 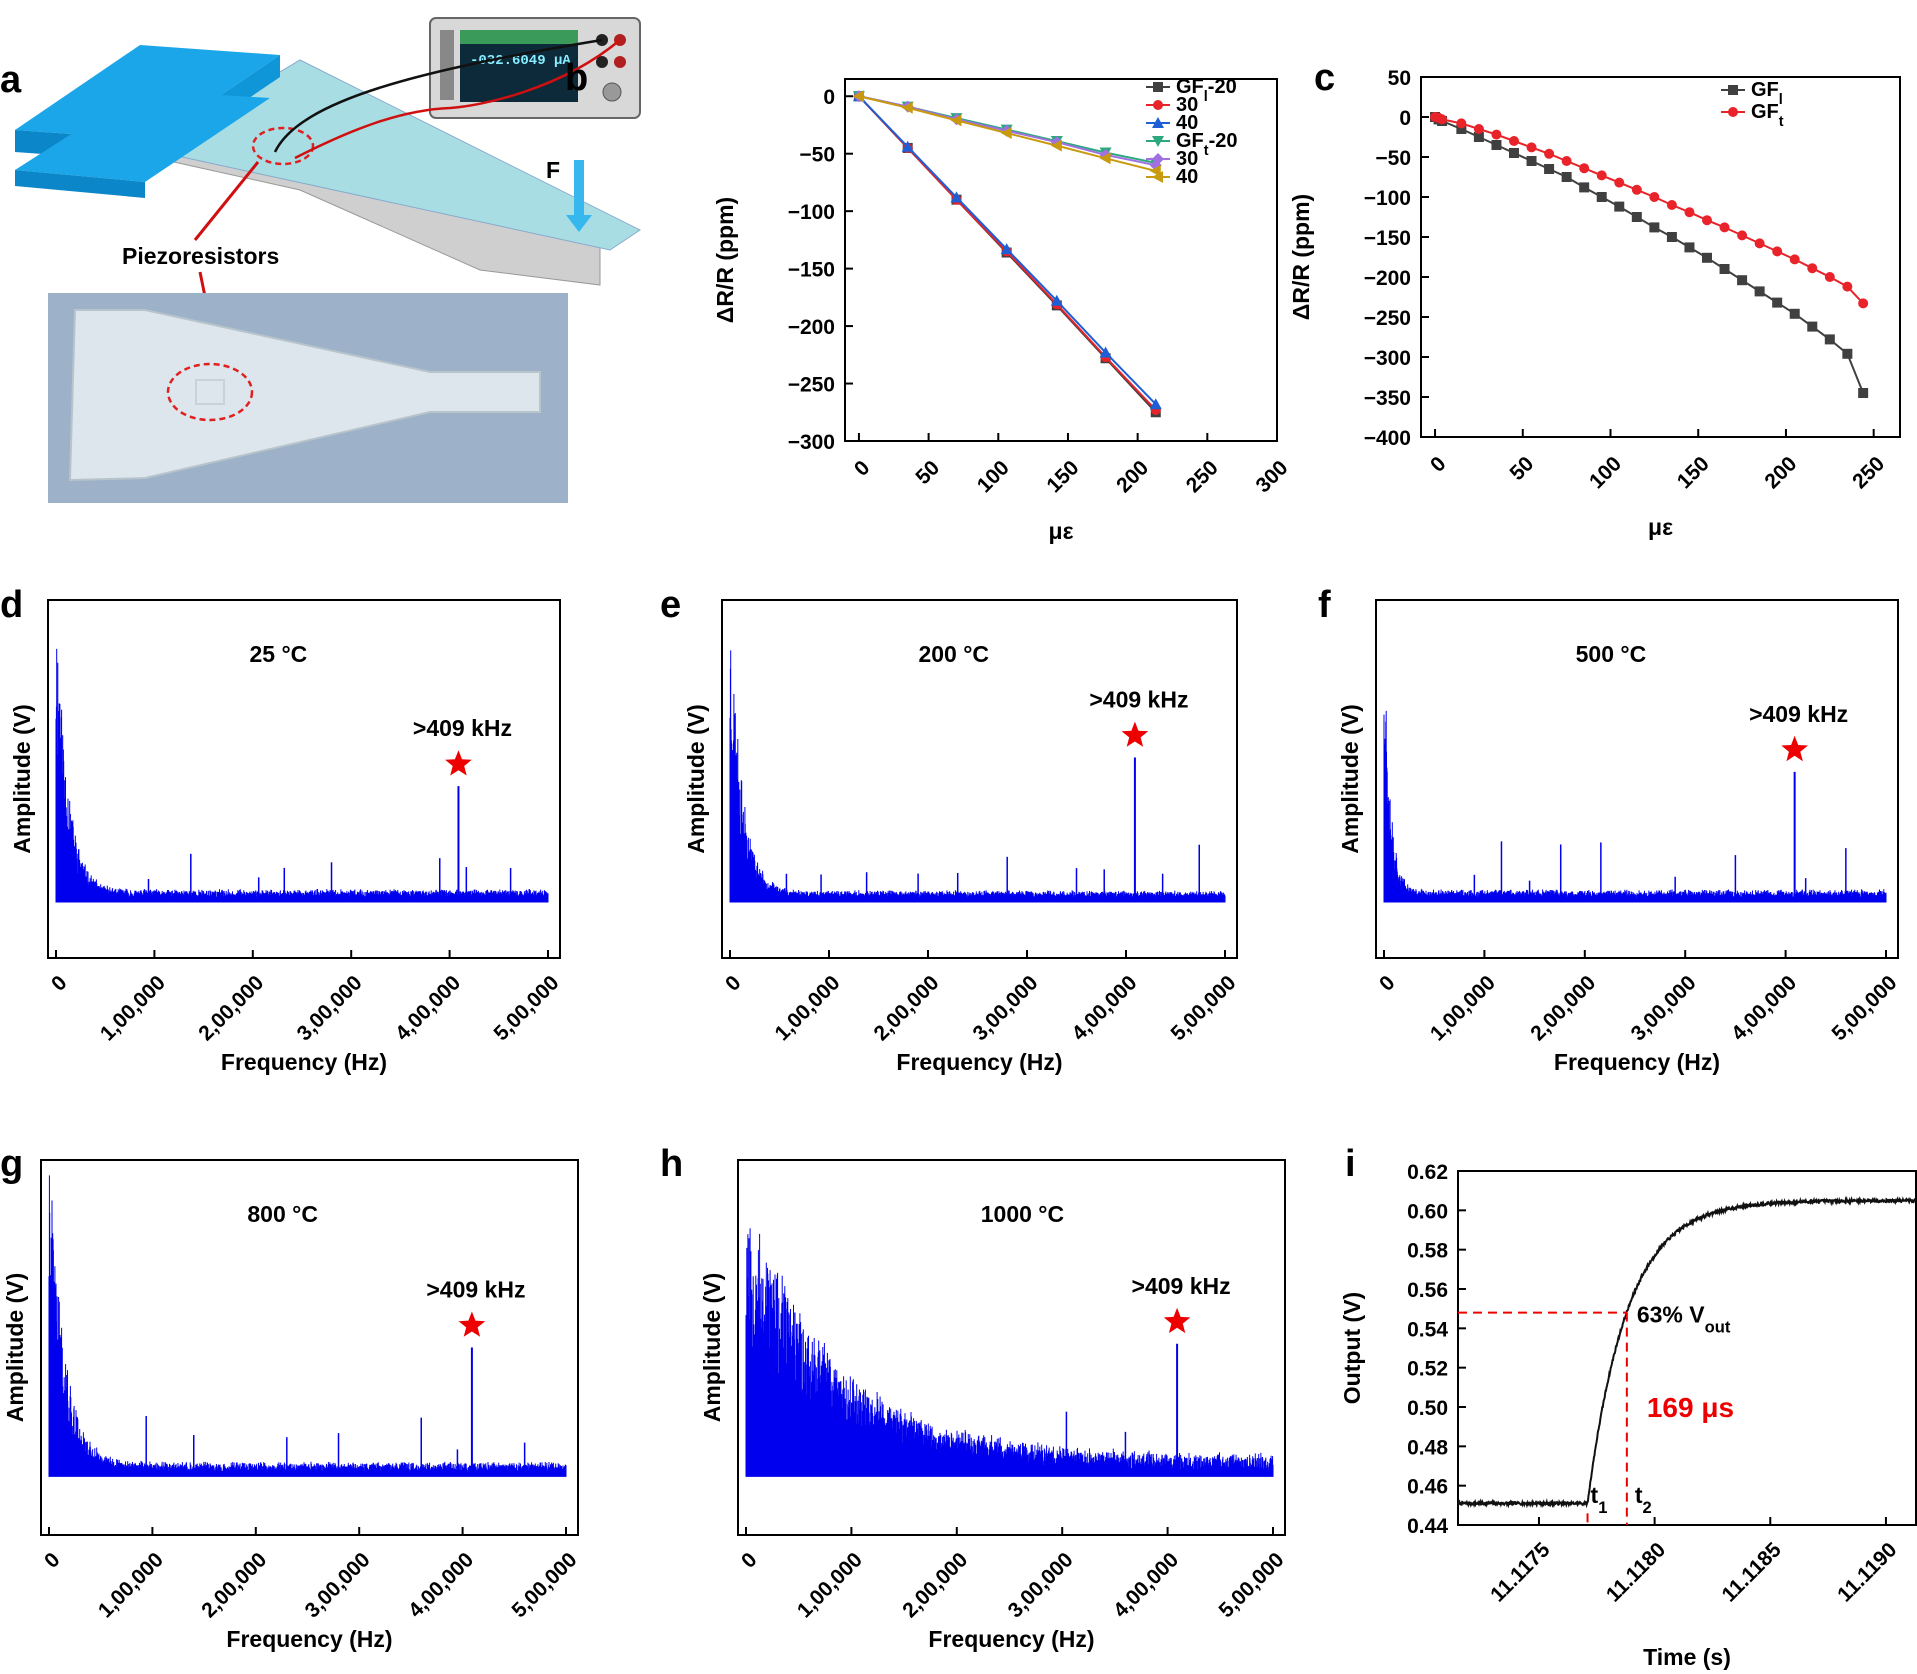 I want to click on x-tick-label-e-2: 2,00,000, so click(x=906, y=1008).